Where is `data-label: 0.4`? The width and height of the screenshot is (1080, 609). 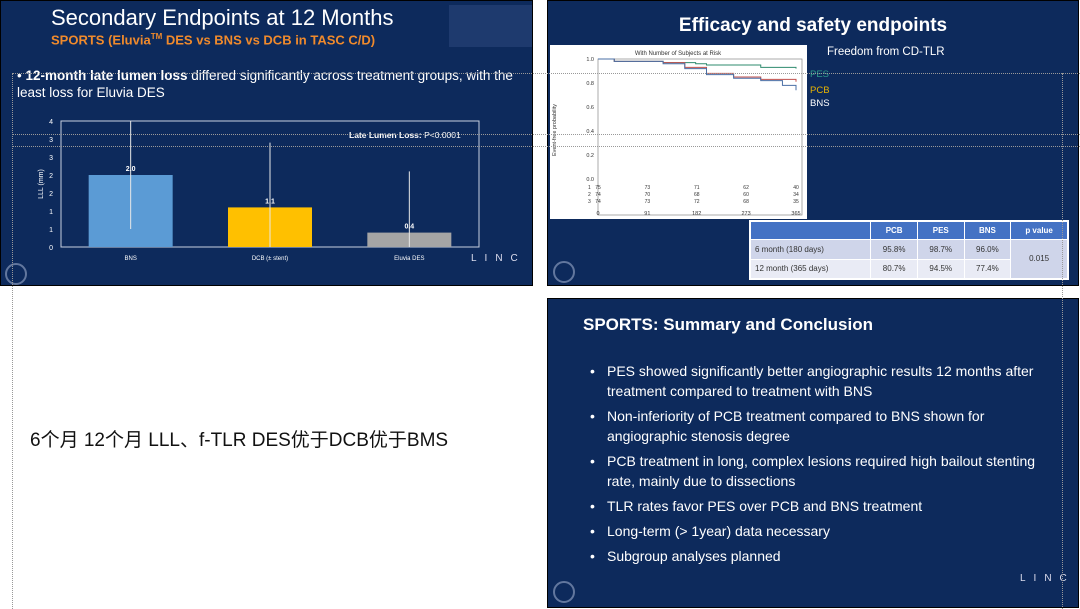
data-label: 0.4 is located at coordinates (409, 227).